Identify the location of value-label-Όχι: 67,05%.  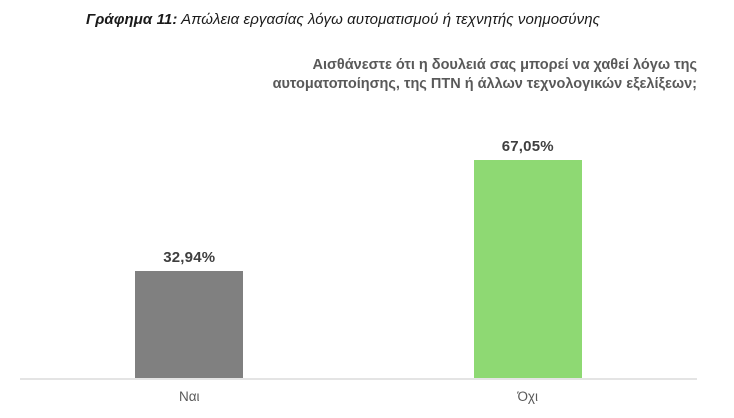
(527, 146).